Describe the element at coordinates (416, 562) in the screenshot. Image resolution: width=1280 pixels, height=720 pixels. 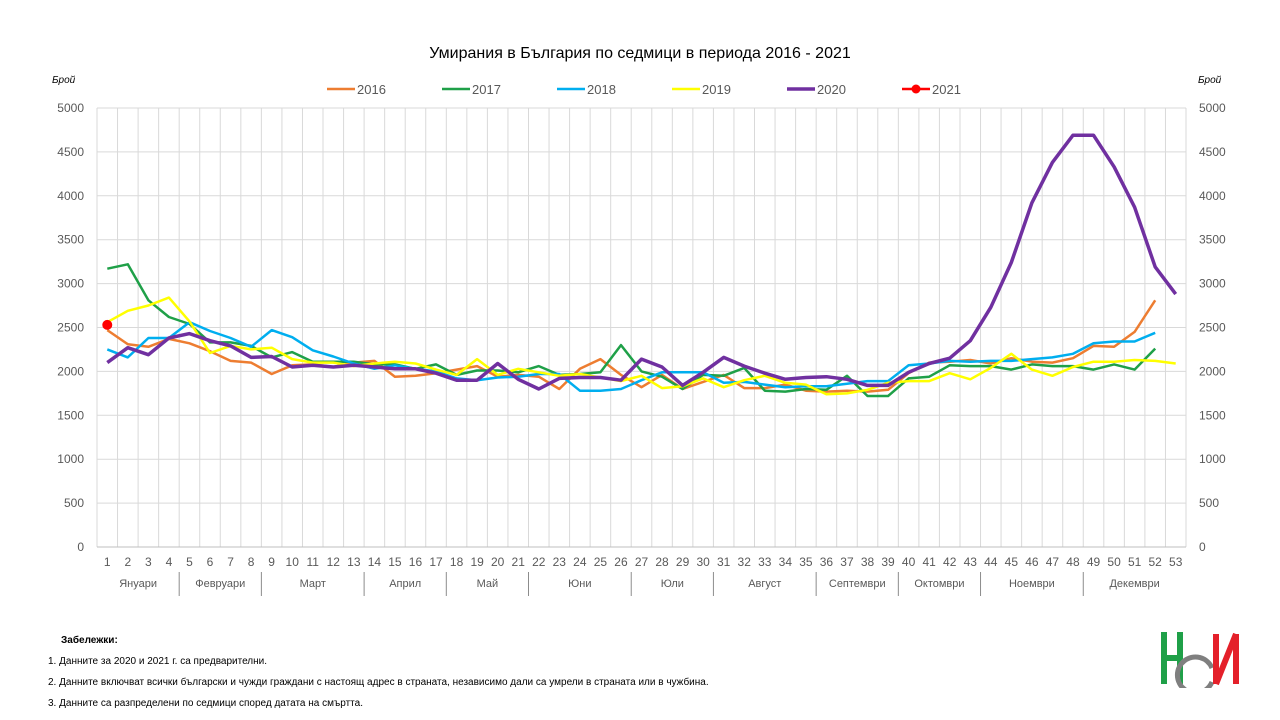
I see `x-tick-label-week: 16` at that location.